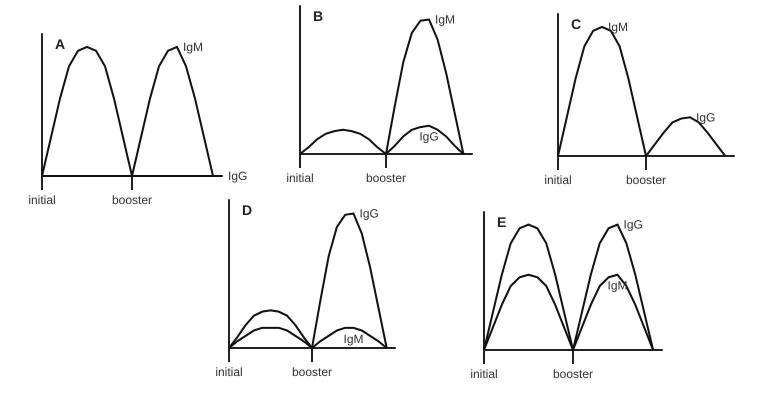 The image size is (768, 399). Describe the element at coordinates (60, 44) in the screenshot. I see `chart-title: A` at that location.